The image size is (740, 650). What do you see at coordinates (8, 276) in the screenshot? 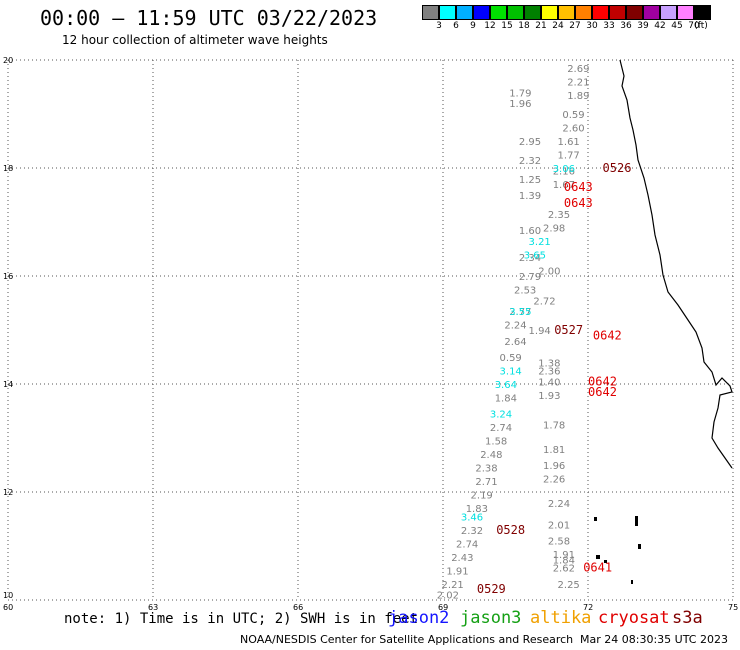
I see `y-tick-label: 16` at bounding box center [8, 276].